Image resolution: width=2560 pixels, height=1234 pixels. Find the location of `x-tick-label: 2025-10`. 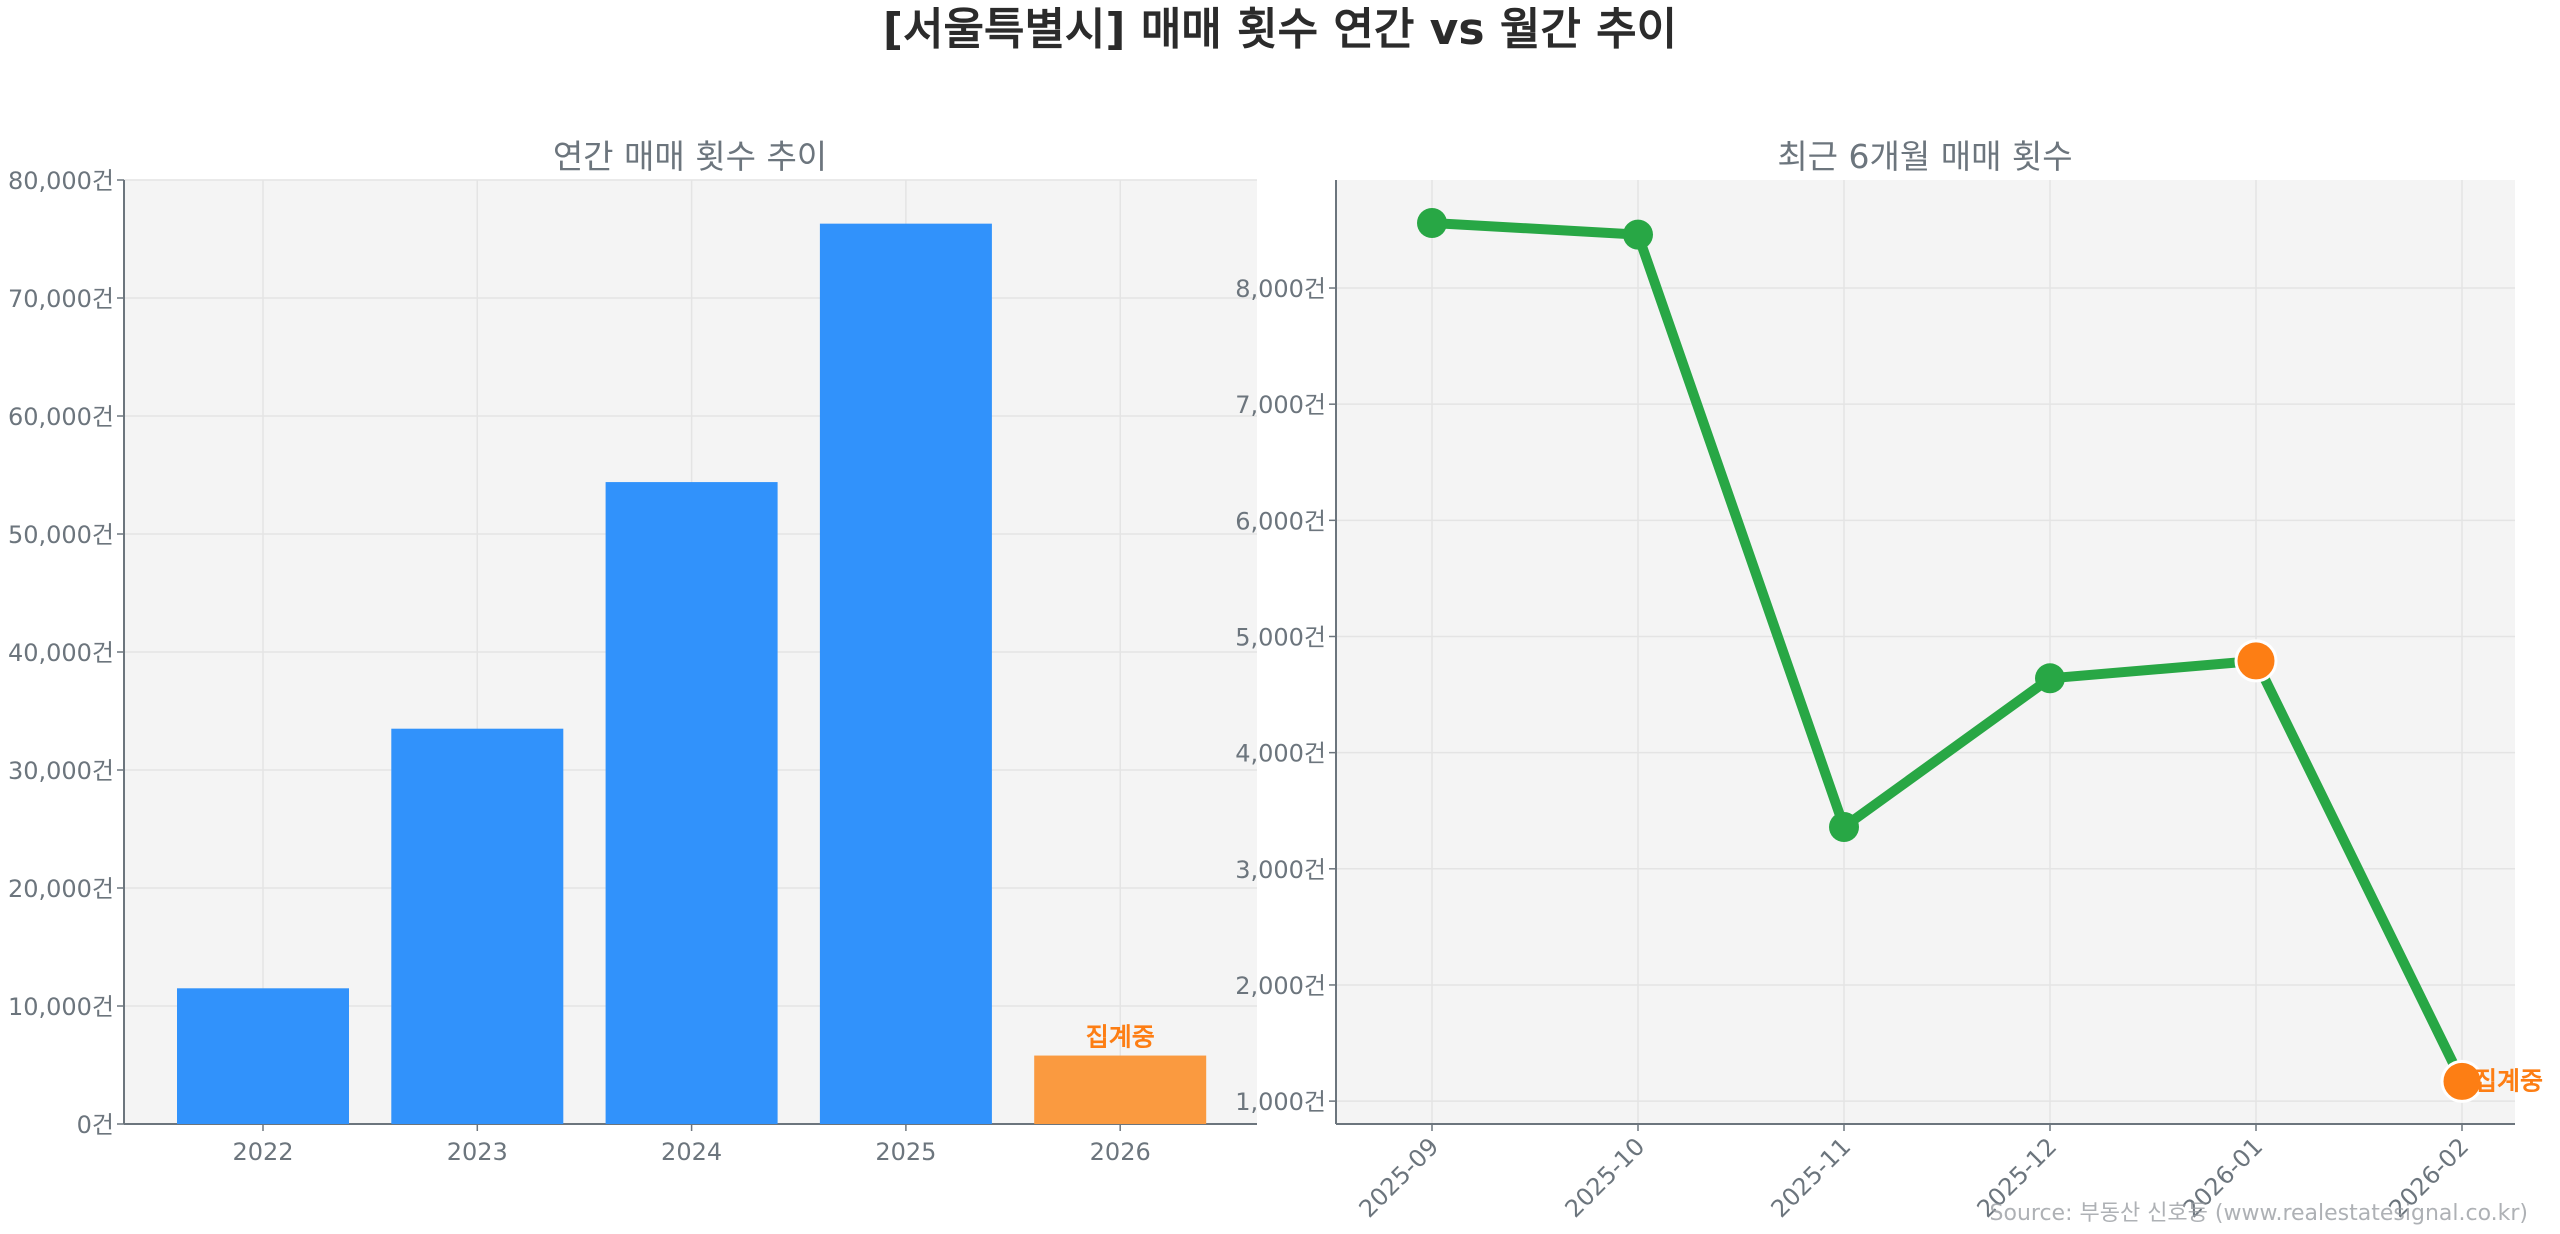

x-tick-label: 2025-10 is located at coordinates (1605, 1177).